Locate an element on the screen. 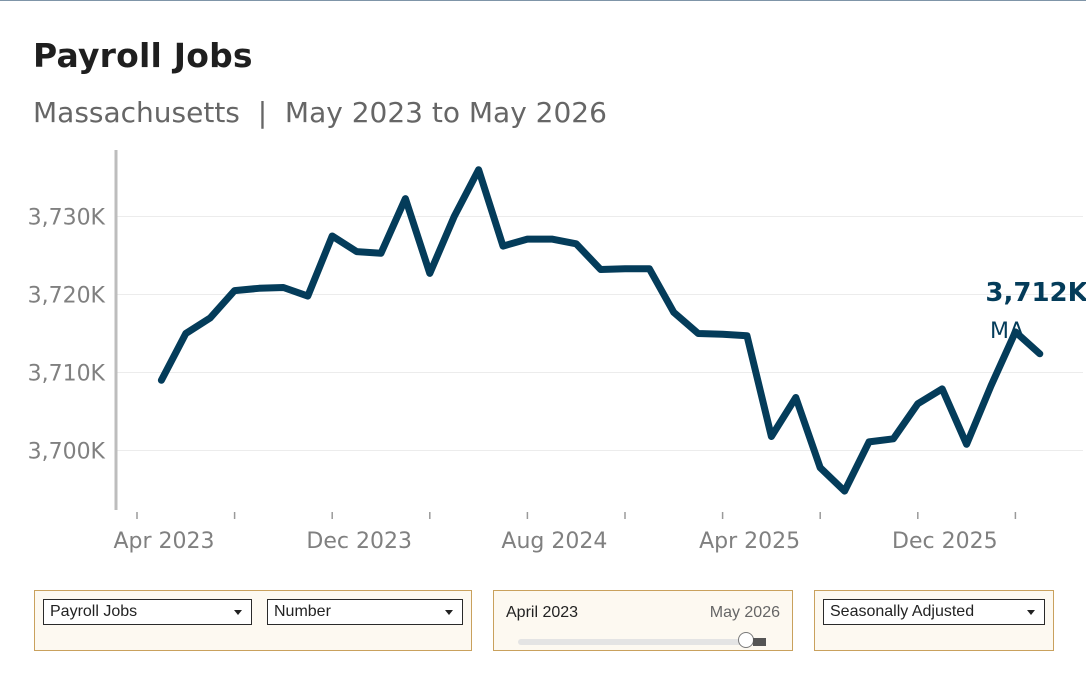 This screenshot has width=1086, height=675. adjustment-controls: Seasonally Adjusted is located at coordinates (934, 620).